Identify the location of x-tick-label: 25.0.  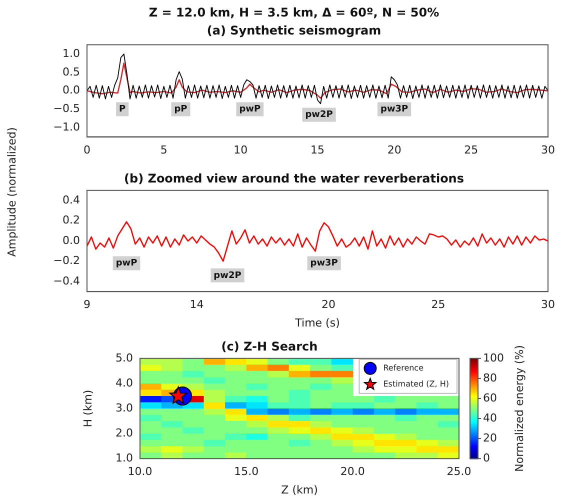
(459, 471).